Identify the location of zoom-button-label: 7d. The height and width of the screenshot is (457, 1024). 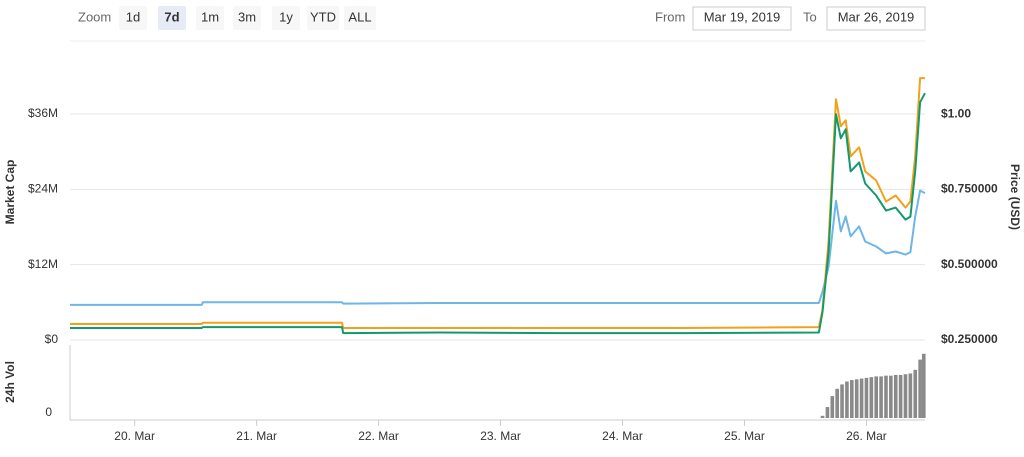
(171, 16).